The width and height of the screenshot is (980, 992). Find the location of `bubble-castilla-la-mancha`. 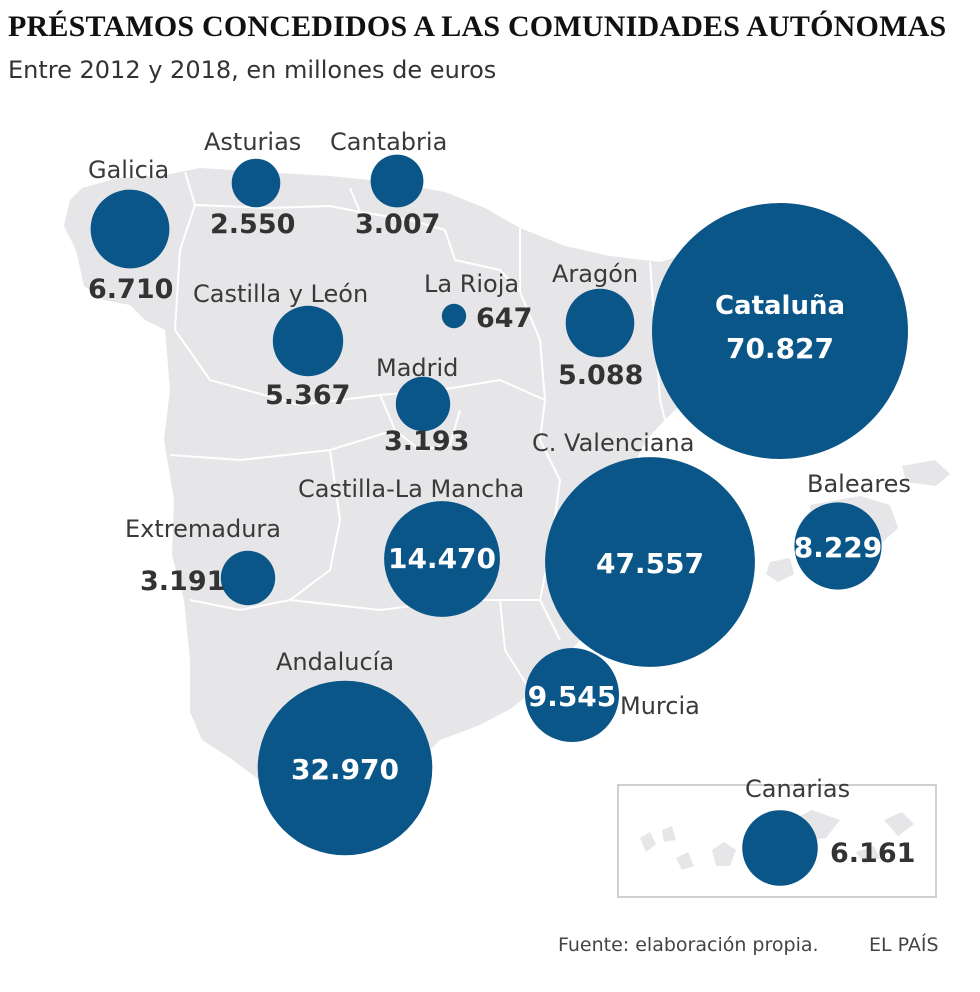

bubble-castilla-la-mancha is located at coordinates (442, 559).